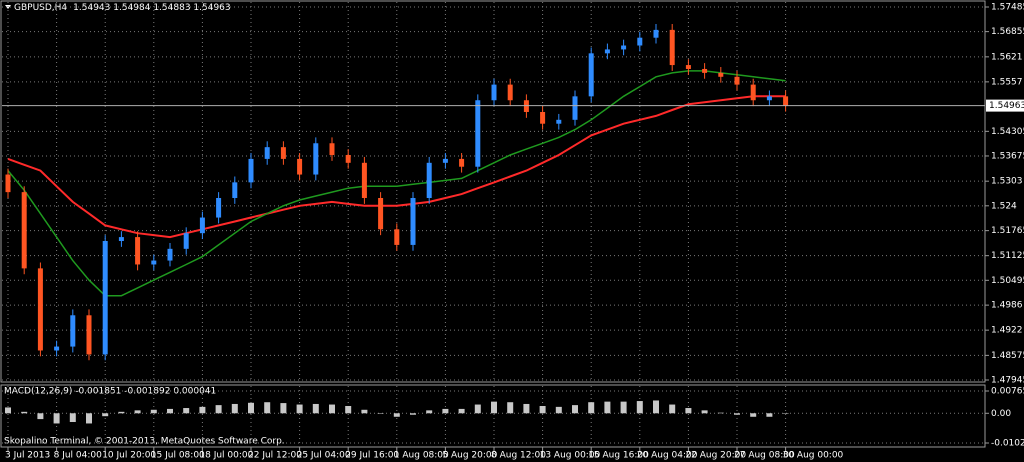  What do you see at coordinates (1007, 8) in the screenshot?
I see `y-tick-label: 1.57485` at bounding box center [1007, 8].